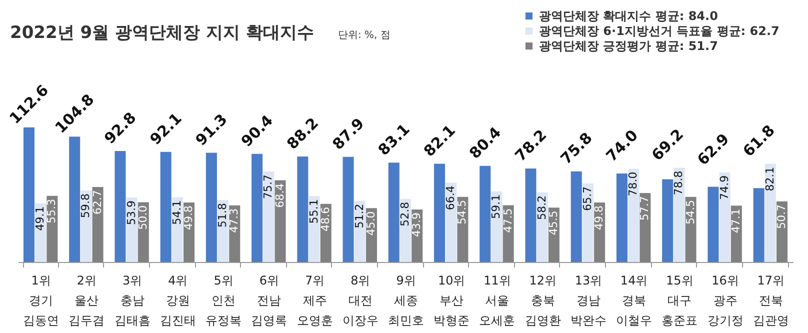 This screenshot has width=808, height=333. Describe the element at coordinates (131, 213) in the screenshot. I see `data-label: 53.9` at that location.